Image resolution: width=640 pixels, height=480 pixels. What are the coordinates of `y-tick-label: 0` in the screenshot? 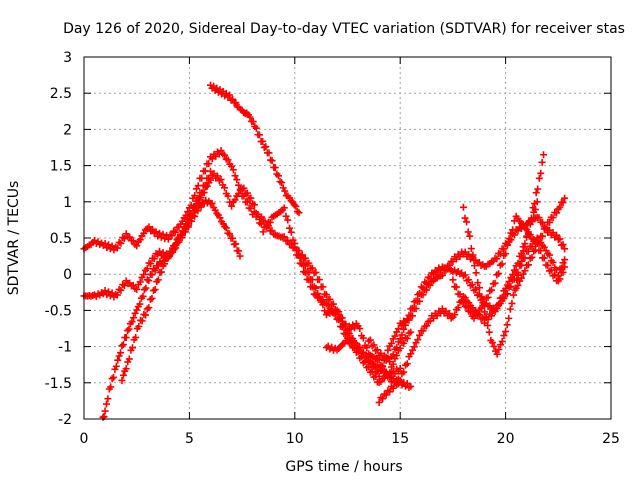 It's located at (67, 275).